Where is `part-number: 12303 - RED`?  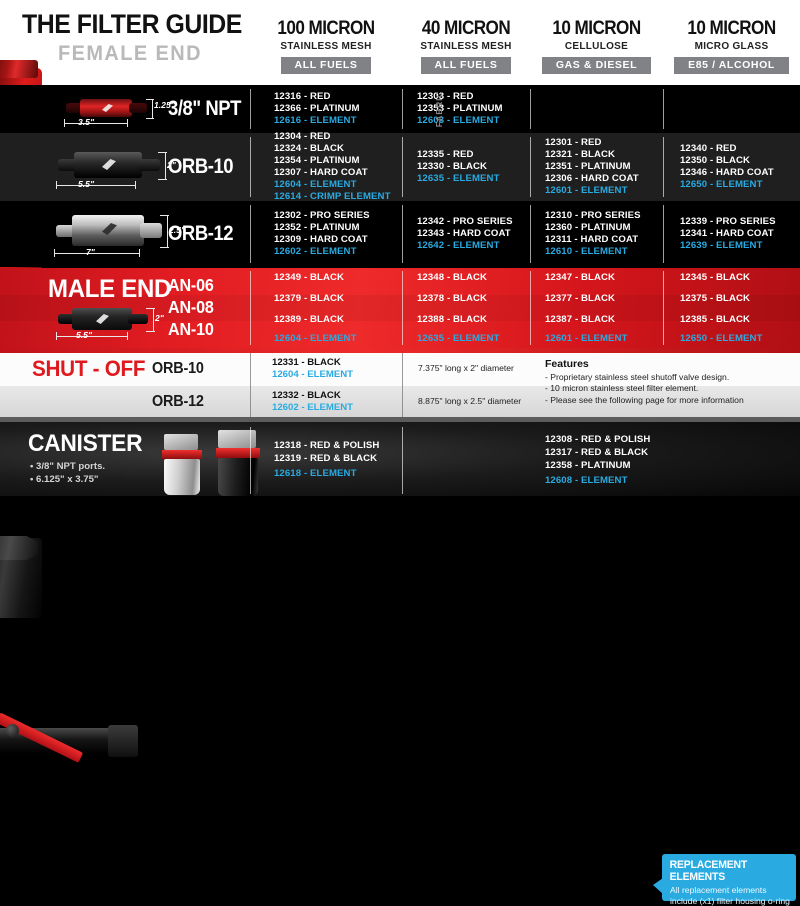 part-number: 12303 - RED is located at coordinates (445, 96).